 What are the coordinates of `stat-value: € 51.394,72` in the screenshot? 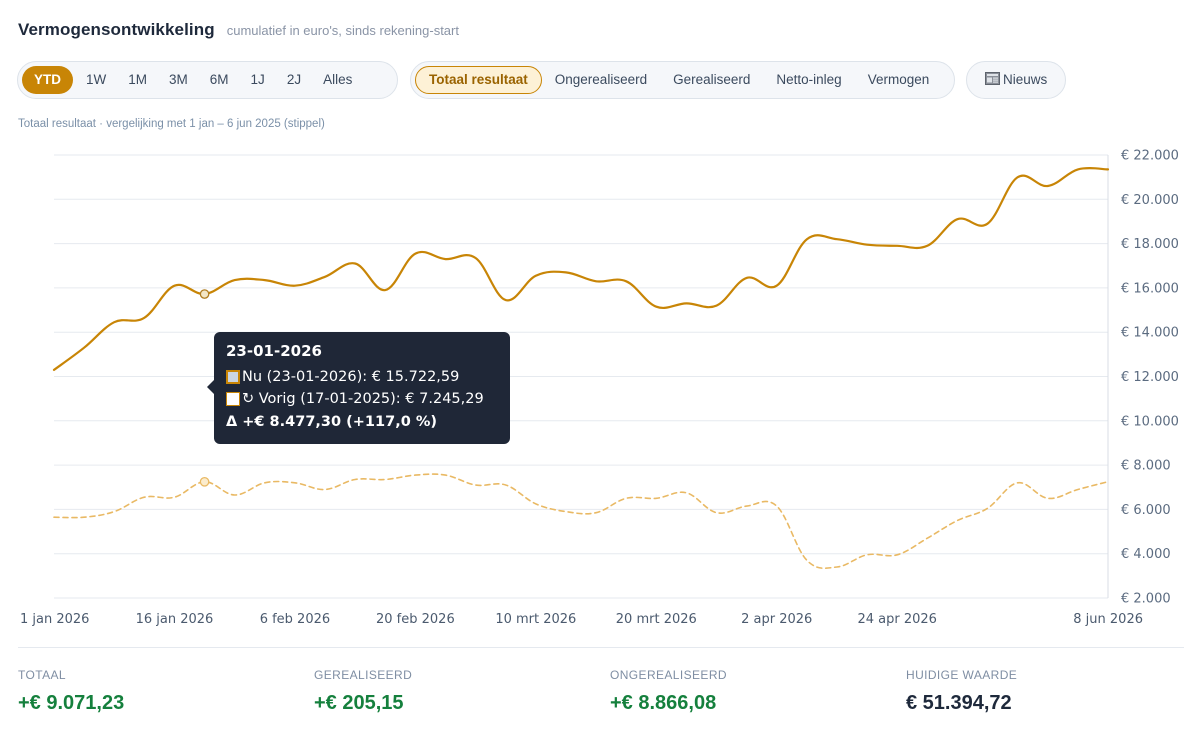 It's located at (959, 703).